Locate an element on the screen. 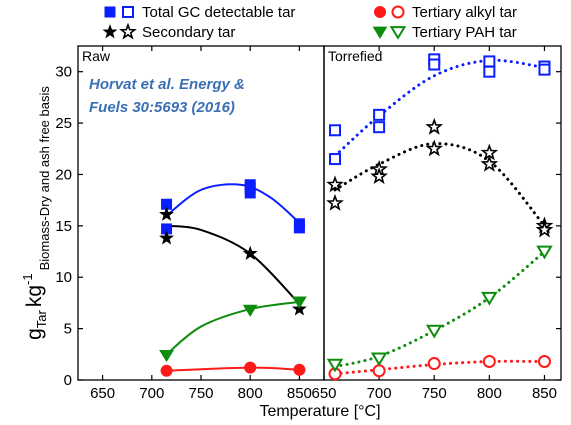 The image size is (571, 425). legend-entry-tertiary-pah: Tertiary PAH tar is located at coordinates (444, 32).